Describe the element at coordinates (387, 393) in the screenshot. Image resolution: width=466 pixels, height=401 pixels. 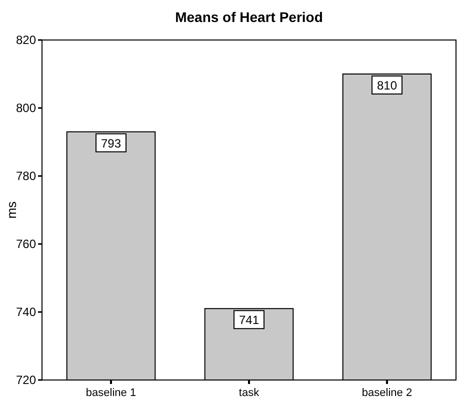
I see `x-tick-label: baseline 2` at that location.